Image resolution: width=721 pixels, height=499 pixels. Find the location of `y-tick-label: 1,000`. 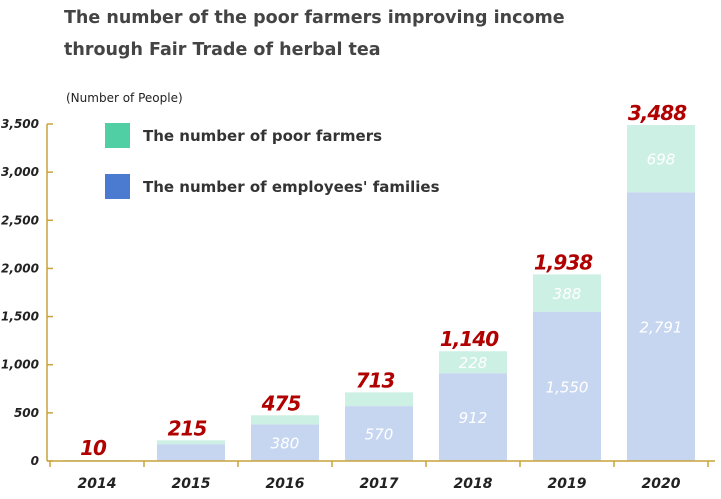

y-tick-label: 1,000 is located at coordinates (20, 365).